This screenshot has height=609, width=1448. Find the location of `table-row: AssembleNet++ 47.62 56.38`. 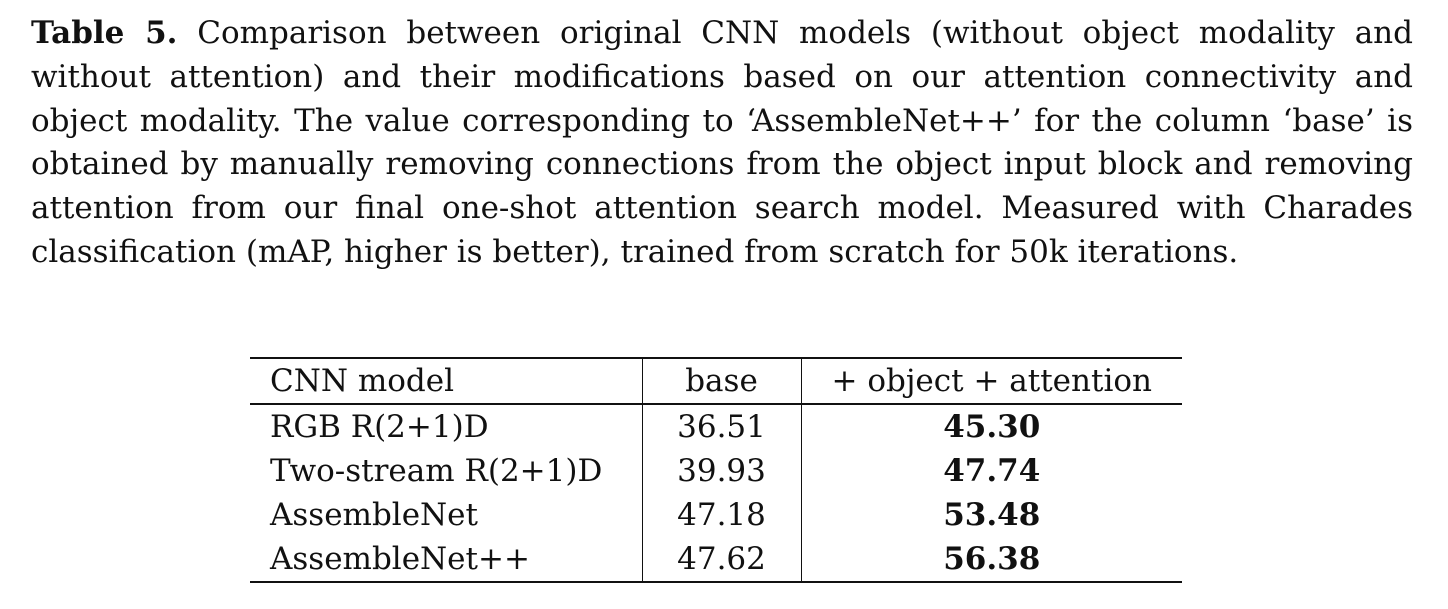

table-row: AssembleNet++ 47.62 56.38 is located at coordinates (716, 559).